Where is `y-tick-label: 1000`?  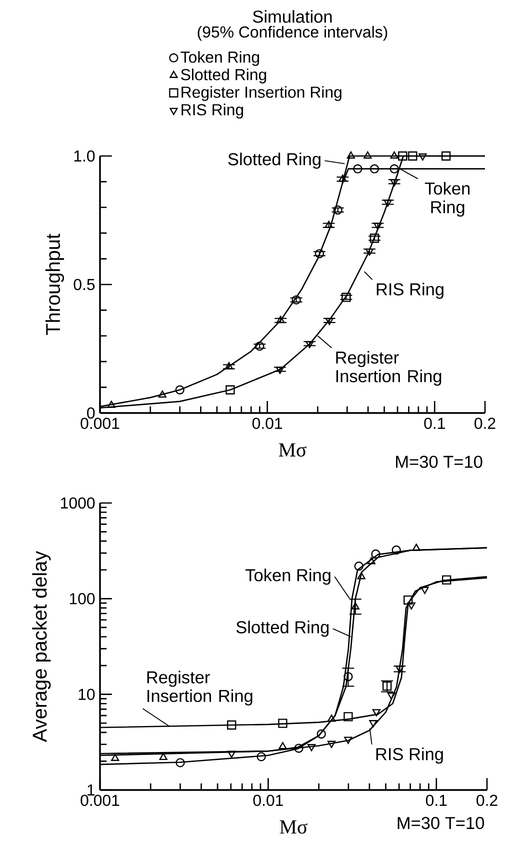
y-tick-label: 1000 is located at coordinates (78, 503).